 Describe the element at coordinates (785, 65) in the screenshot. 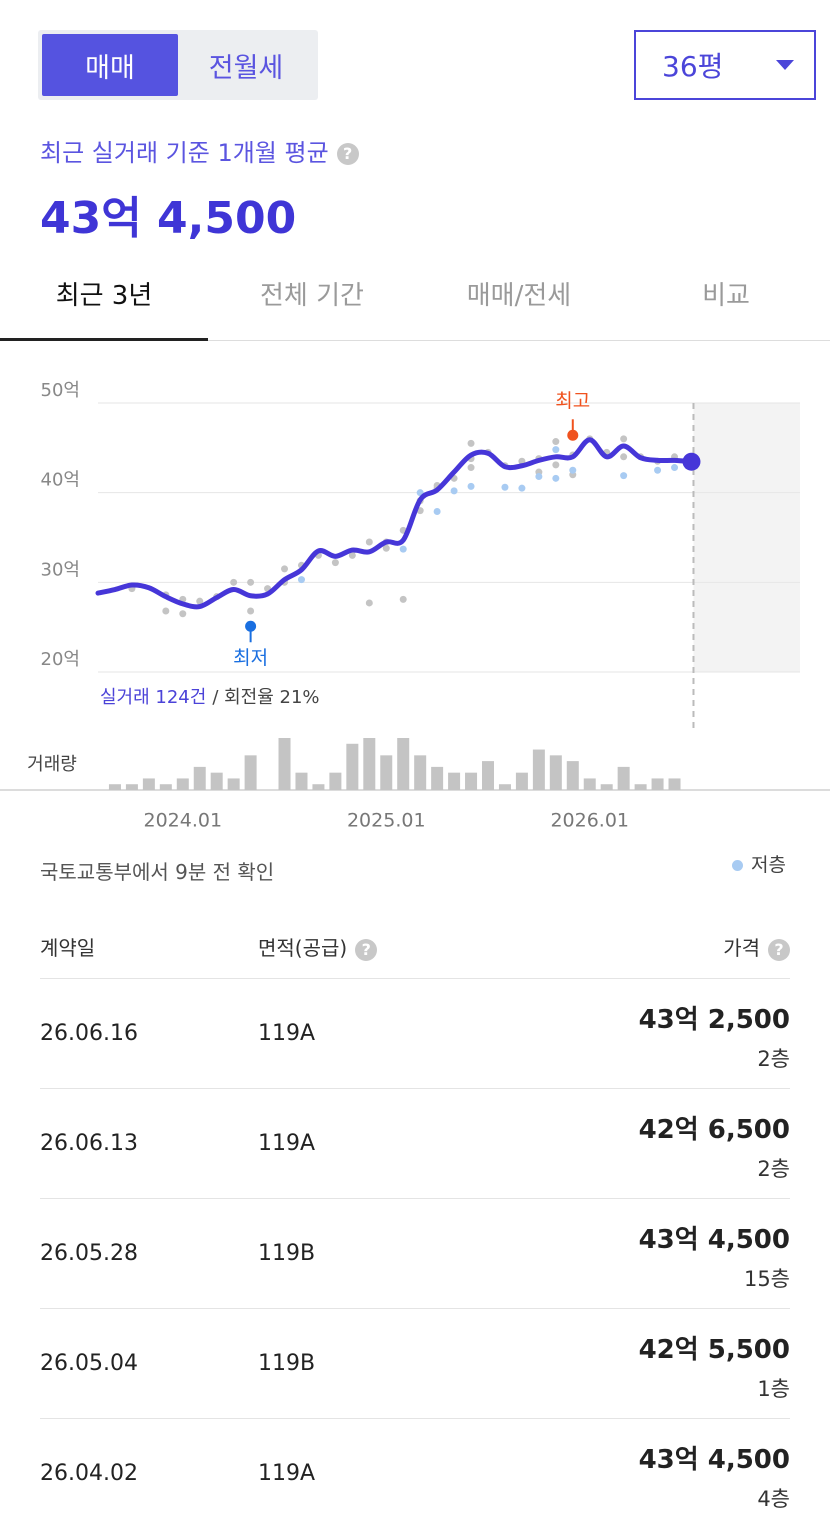

I see `dropdown-arrow` at that location.